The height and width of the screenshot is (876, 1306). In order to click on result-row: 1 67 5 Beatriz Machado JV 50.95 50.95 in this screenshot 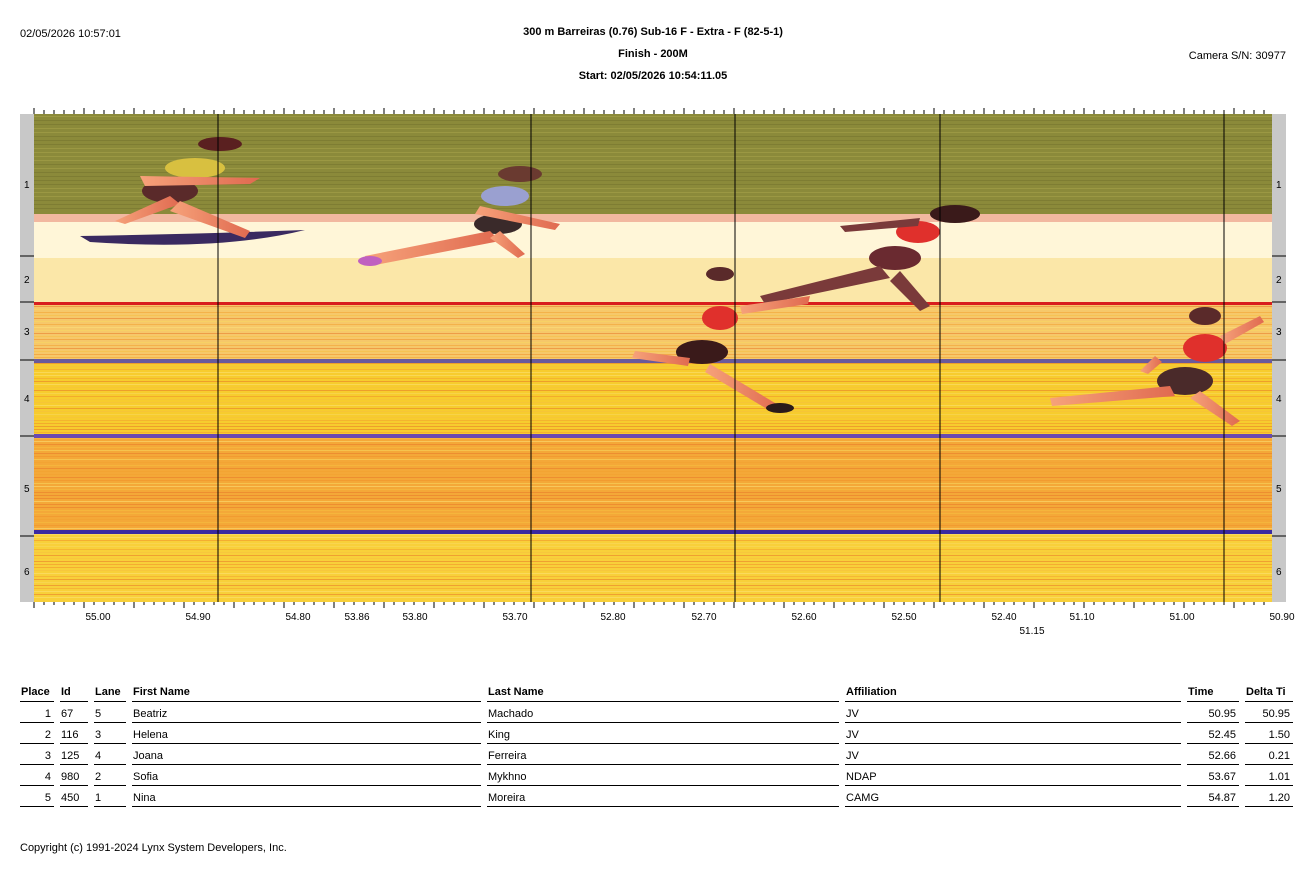, I will do `click(656, 712)`.